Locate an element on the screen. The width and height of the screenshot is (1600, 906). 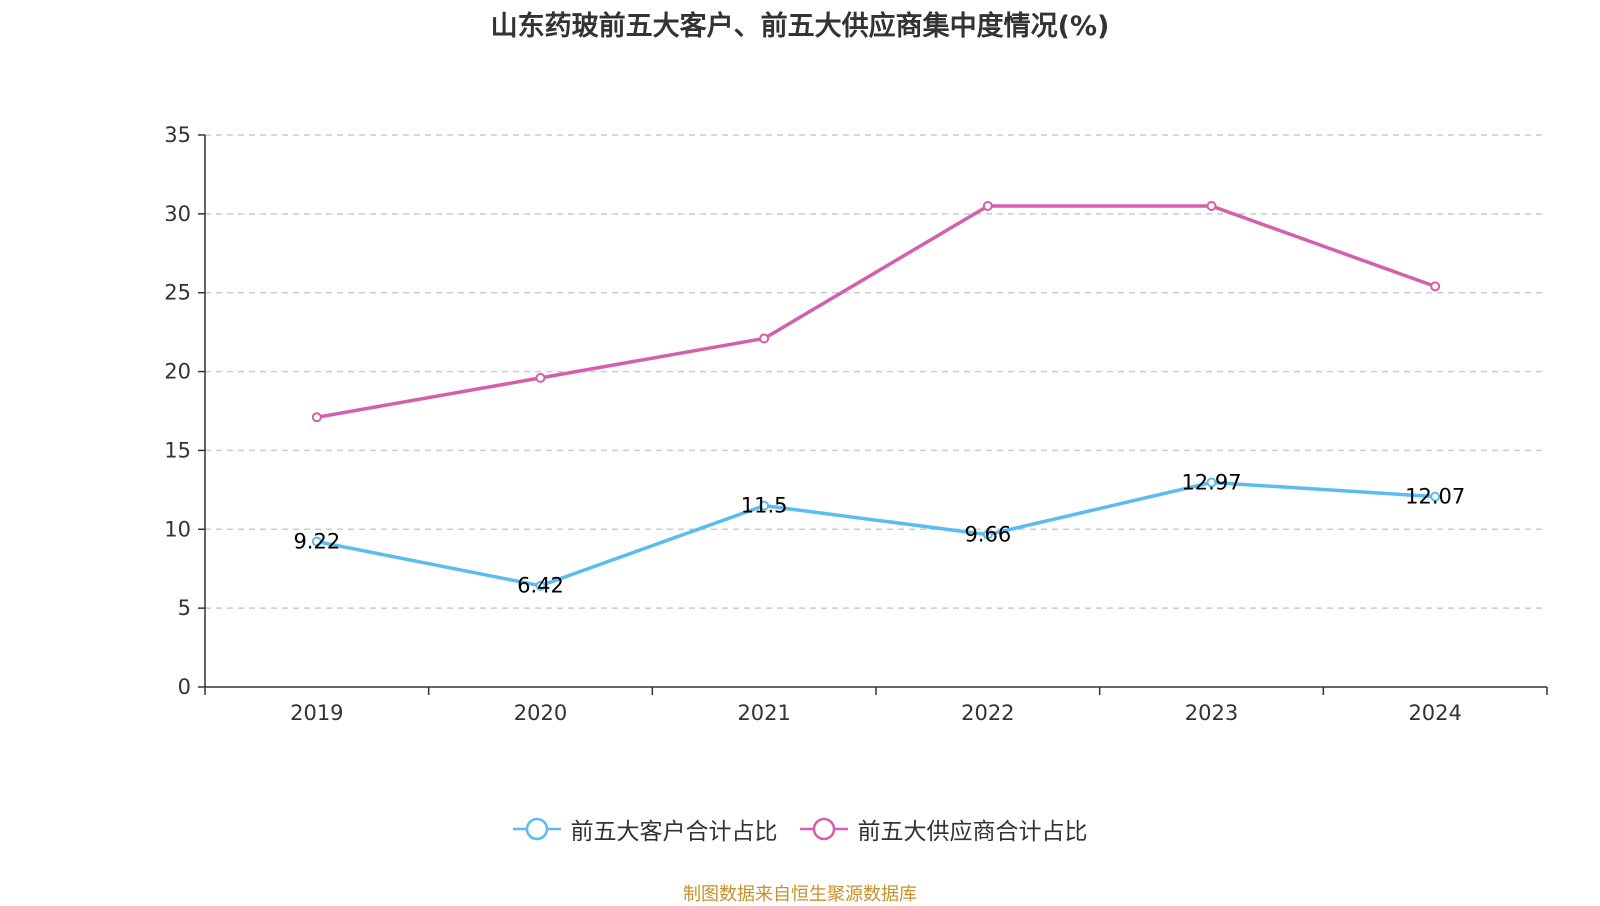
x-tick-label: 2019 is located at coordinates (316, 713).